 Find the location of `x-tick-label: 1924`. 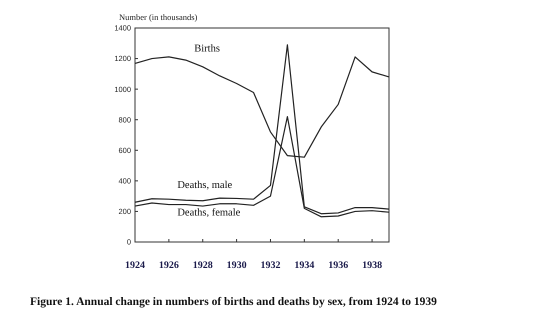

x-tick-label: 1924 is located at coordinates (135, 265).